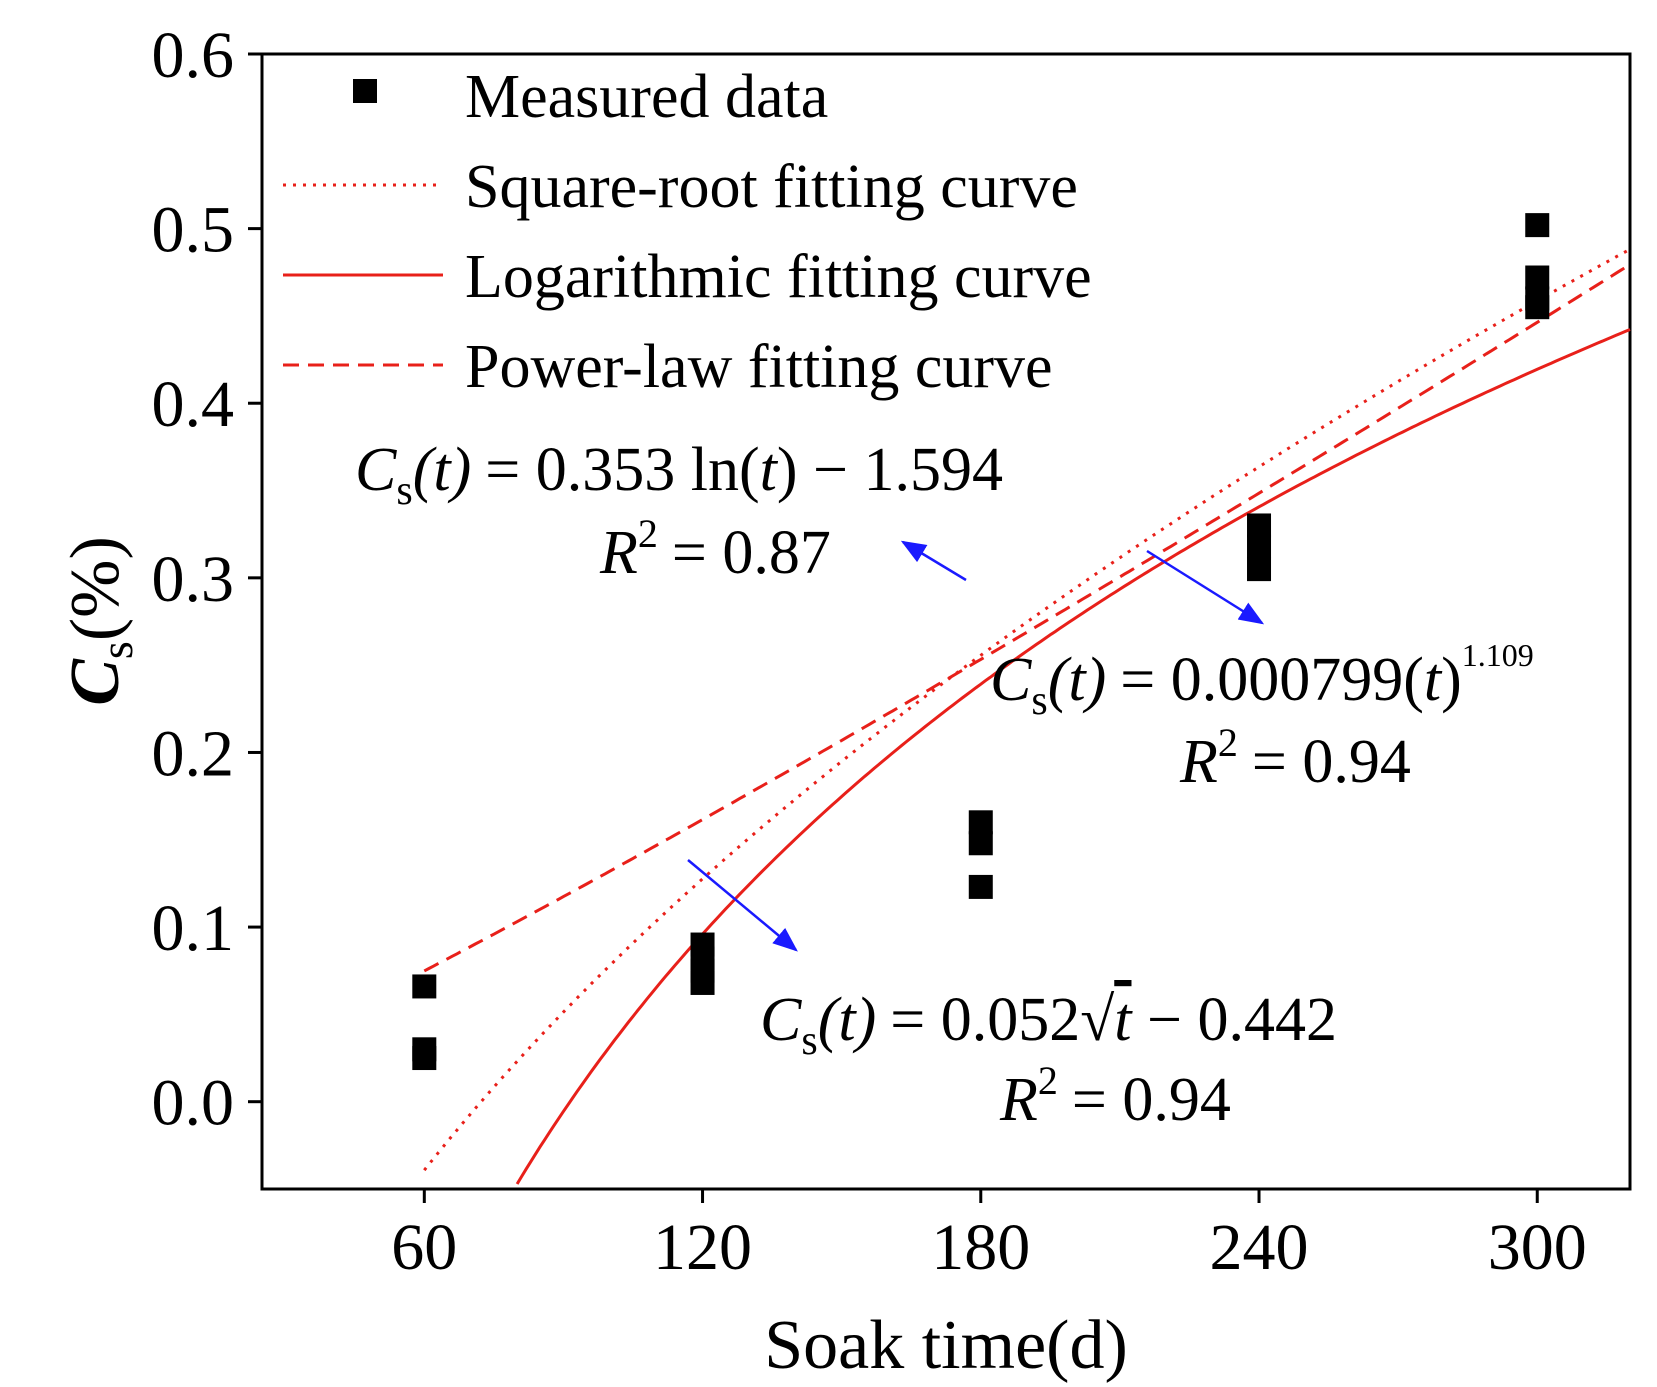 This screenshot has height=1387, width=1657. Describe the element at coordinates (193, 55) in the screenshot. I see `y-tick-label-6: 0.6` at that location.